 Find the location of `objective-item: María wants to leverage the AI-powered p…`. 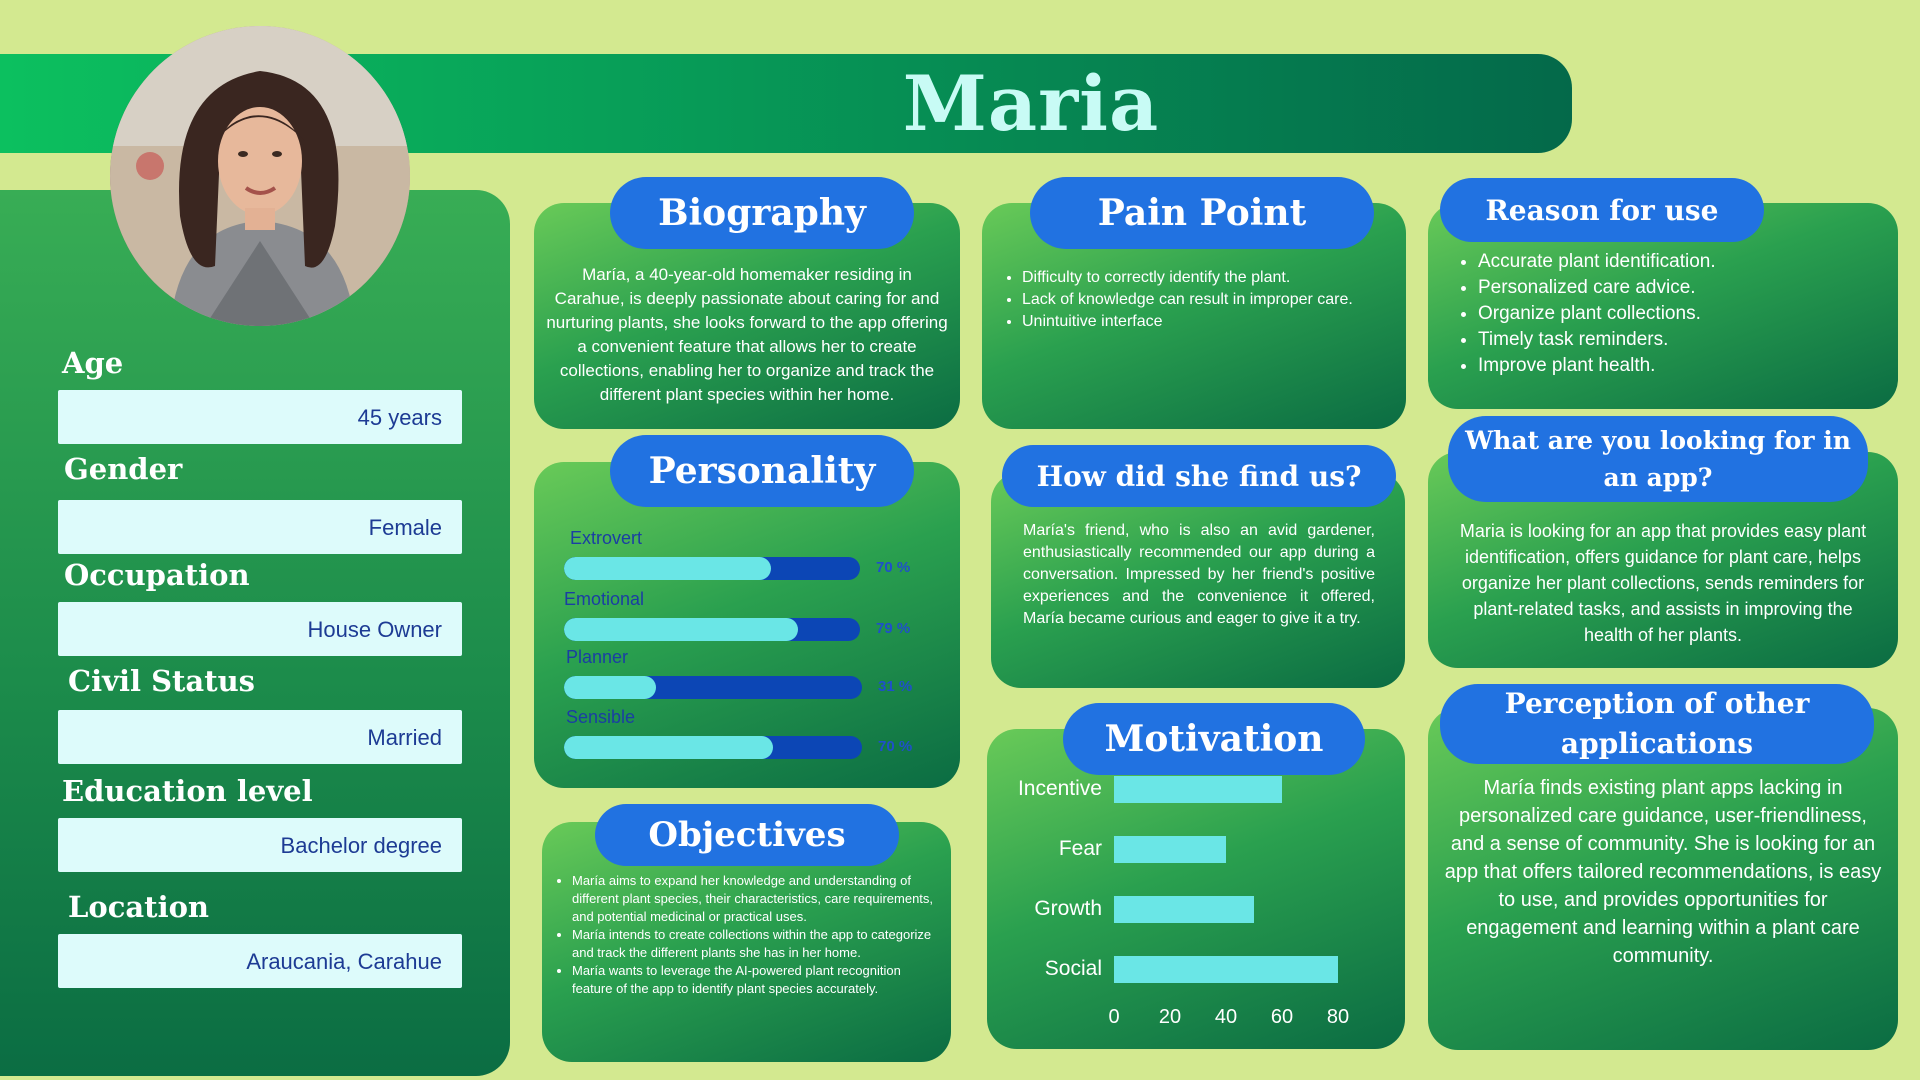

objective-item: María wants to leverage the AI-powered p… is located at coordinates (754, 980).